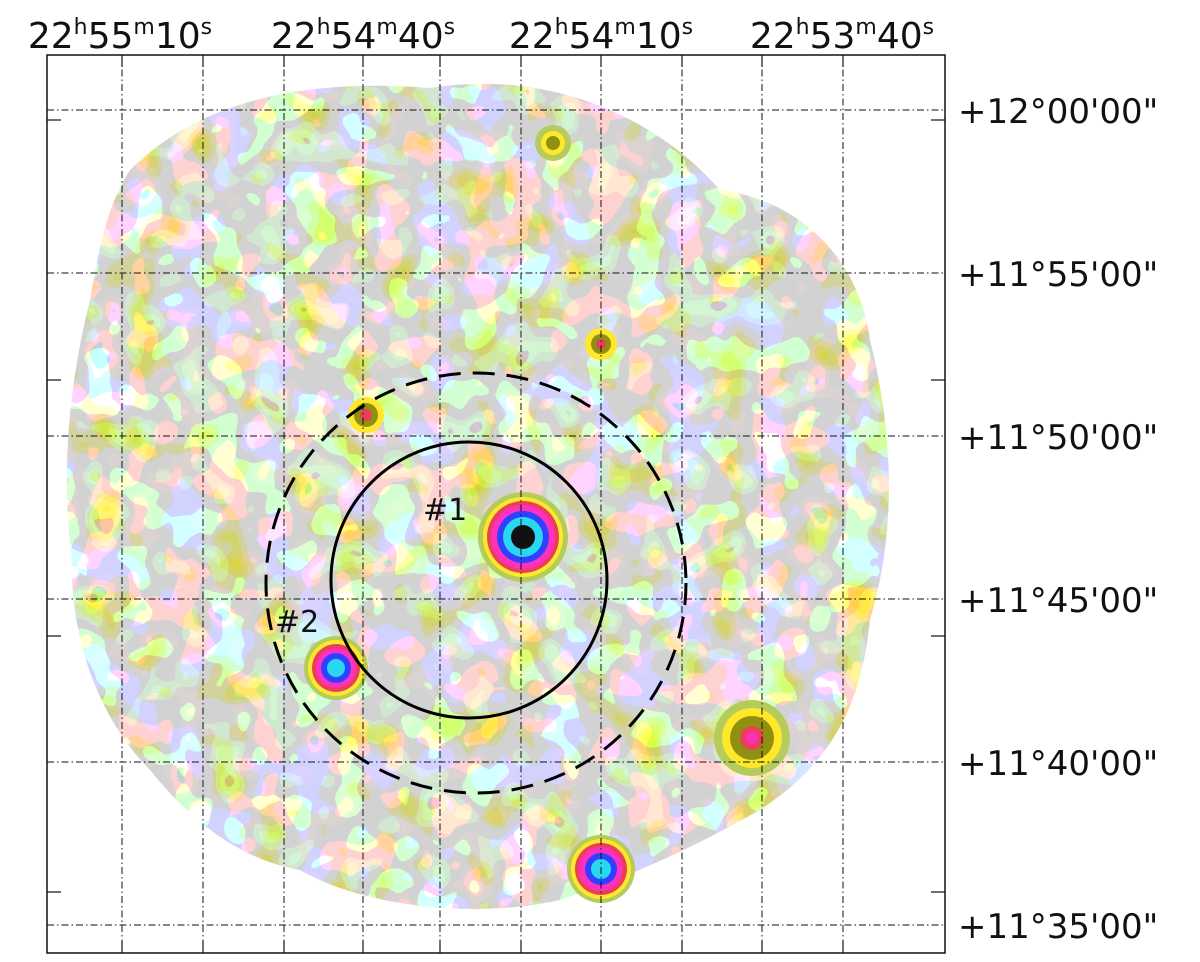 The image size is (1200, 962). Describe the element at coordinates (1058, 112) in the screenshot. I see `dec-tick-label: +12°00'00"` at that location.